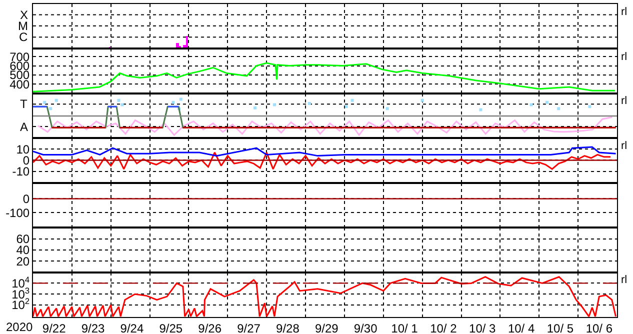 This screenshot has height=334, width=633. I want to click on x-tick-label: 9/23, so click(93, 327).